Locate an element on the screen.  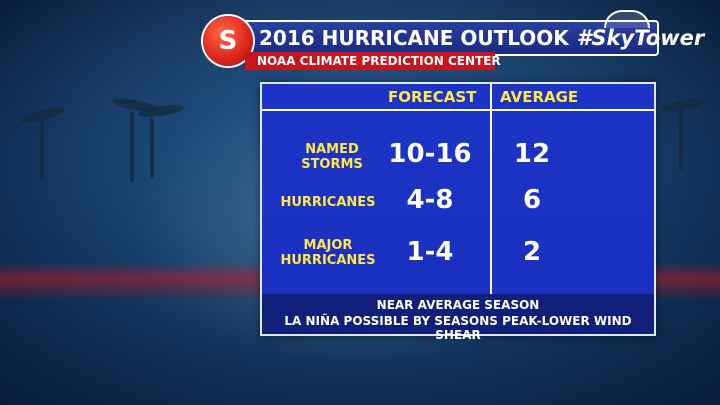
column-header-forecast: FORECAST is located at coordinates (432, 97).